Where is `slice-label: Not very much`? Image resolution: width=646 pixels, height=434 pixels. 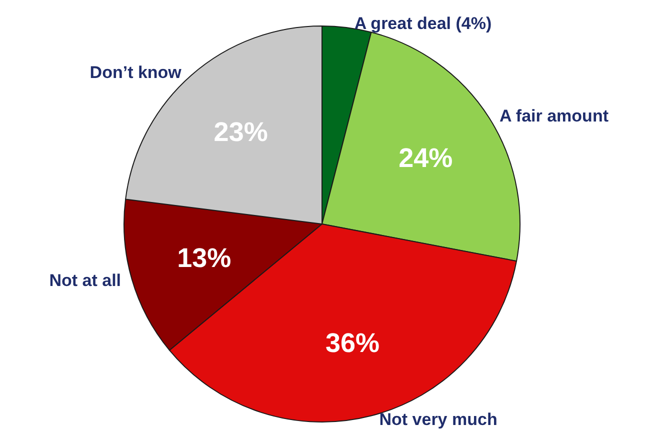 slice-label: Not very much is located at coordinates (438, 420).